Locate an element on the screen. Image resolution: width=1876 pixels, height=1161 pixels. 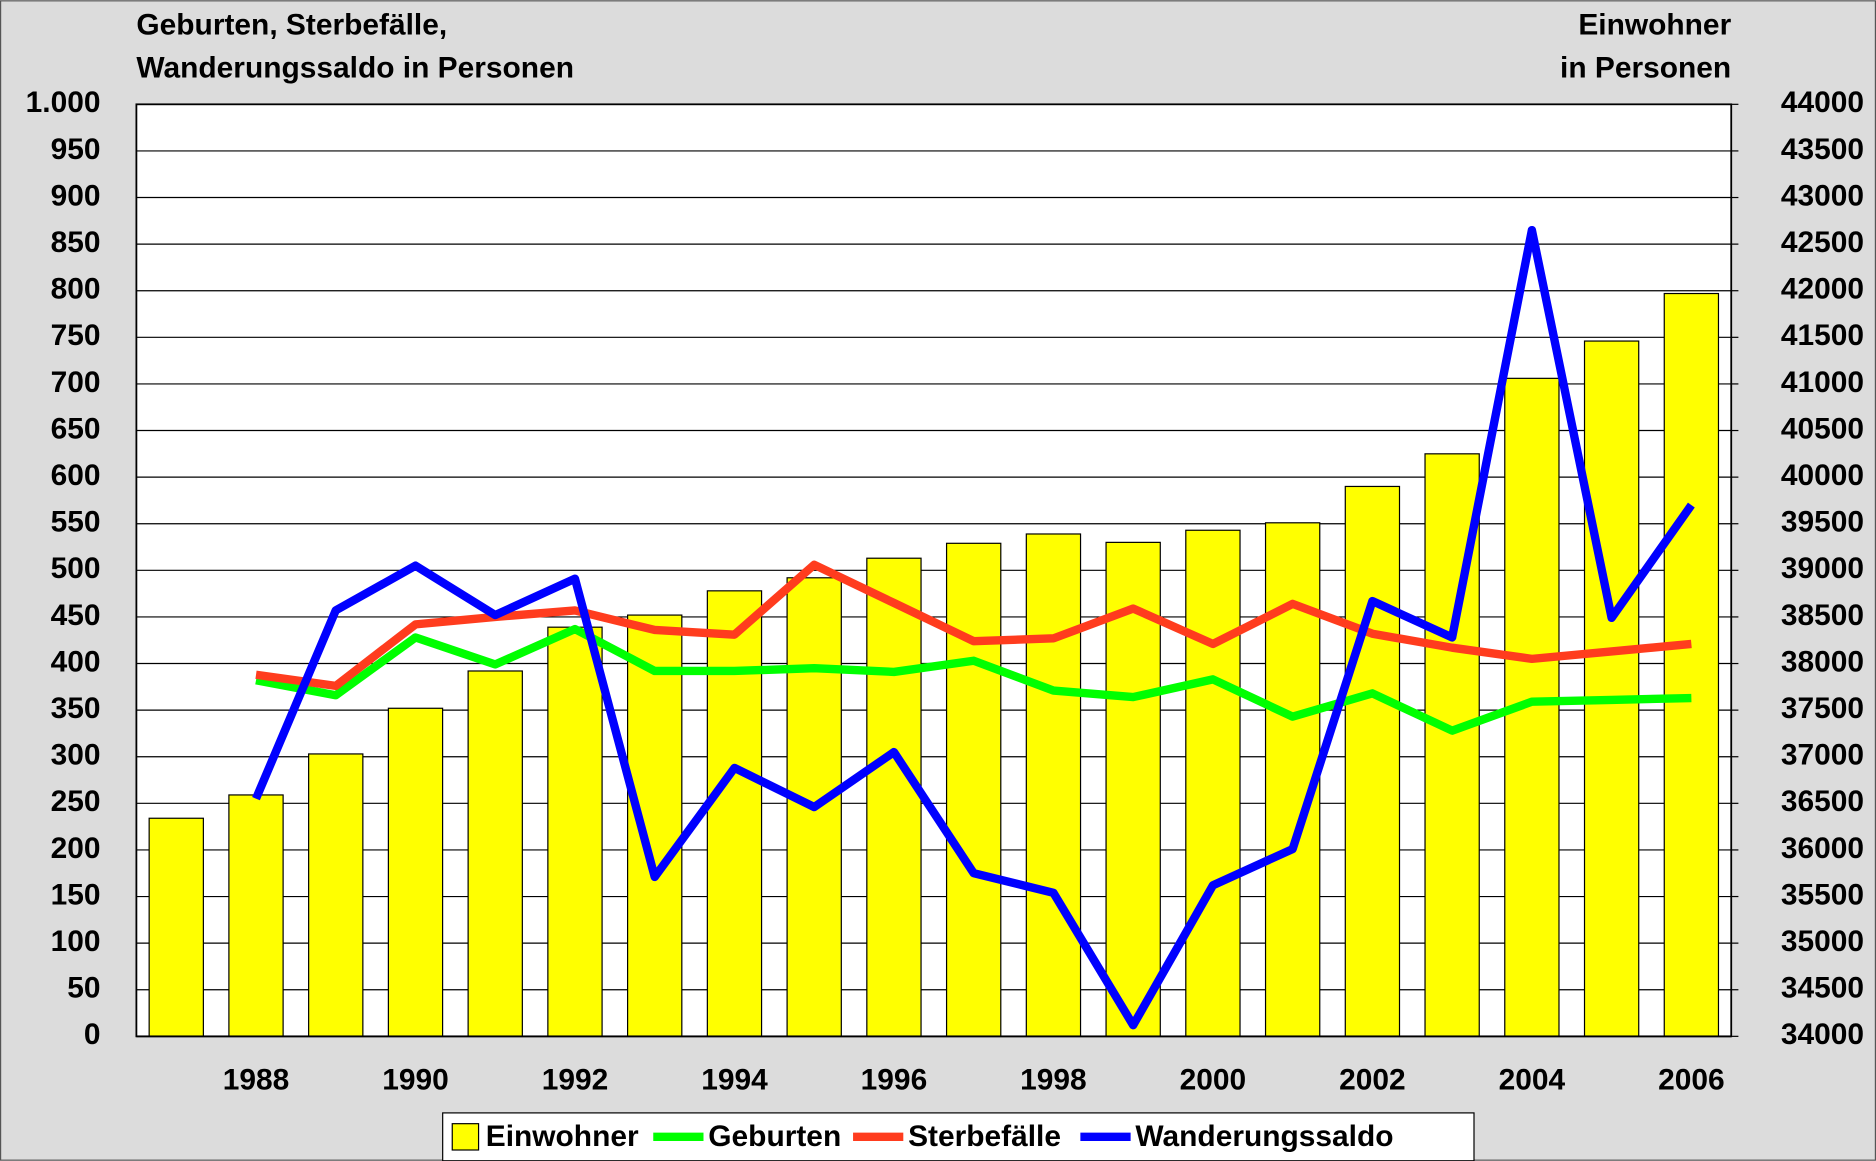
y2-tick-label: 35000 is located at coordinates (1822, 941).